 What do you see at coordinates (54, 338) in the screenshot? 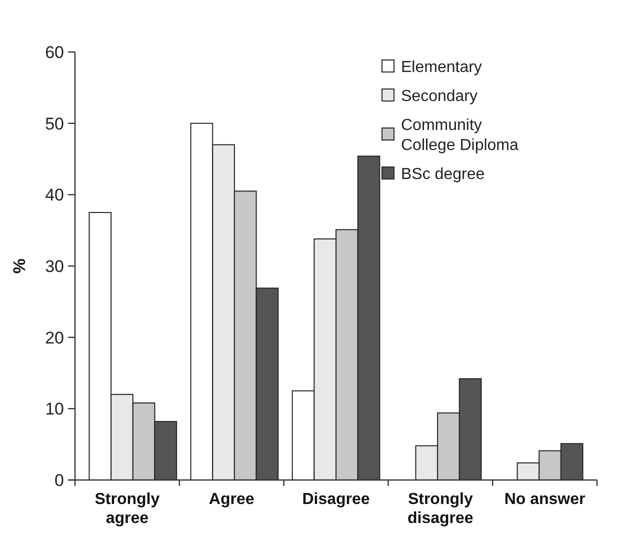
I see `y-tick-label: 20` at bounding box center [54, 338].